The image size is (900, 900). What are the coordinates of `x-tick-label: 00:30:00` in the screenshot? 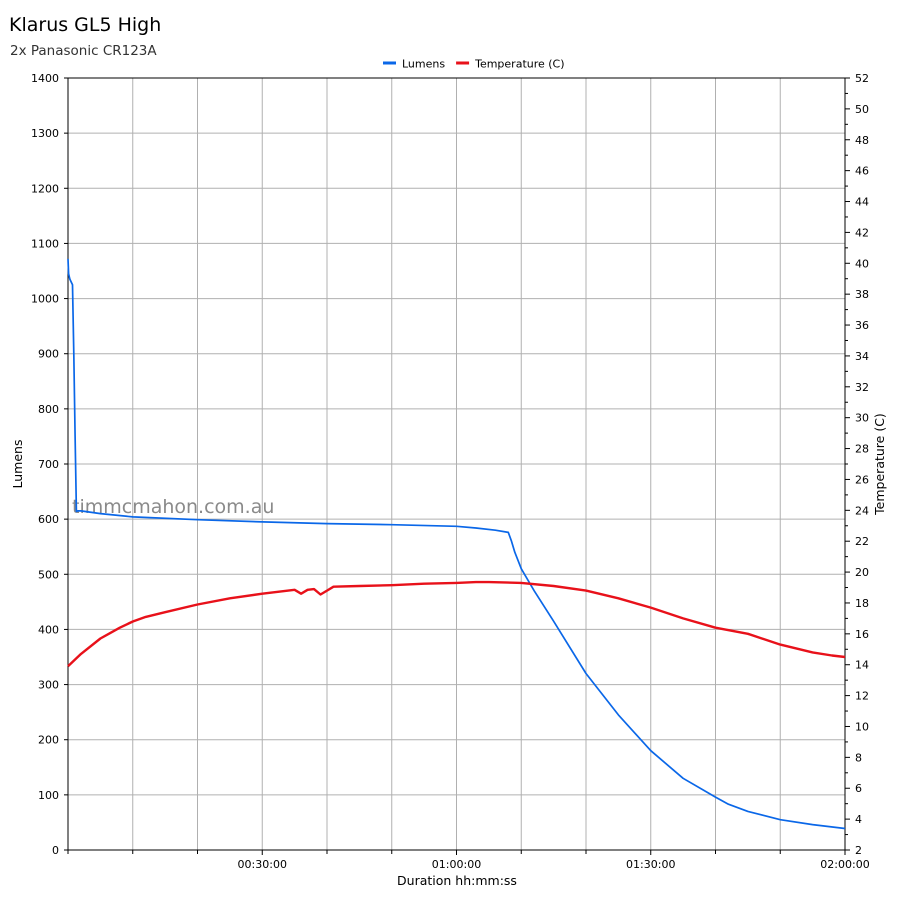 It's located at (262, 864).